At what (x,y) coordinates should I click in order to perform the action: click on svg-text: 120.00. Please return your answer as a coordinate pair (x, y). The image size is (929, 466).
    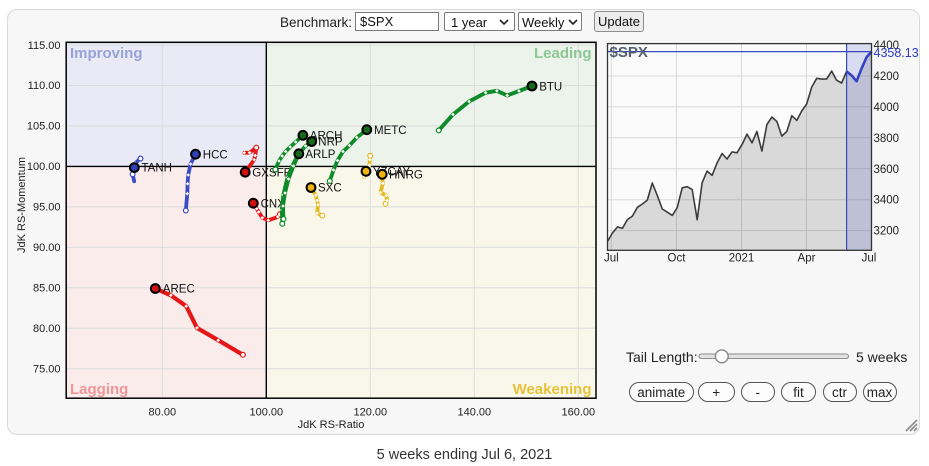
    Looking at the image, I should click on (370, 413).